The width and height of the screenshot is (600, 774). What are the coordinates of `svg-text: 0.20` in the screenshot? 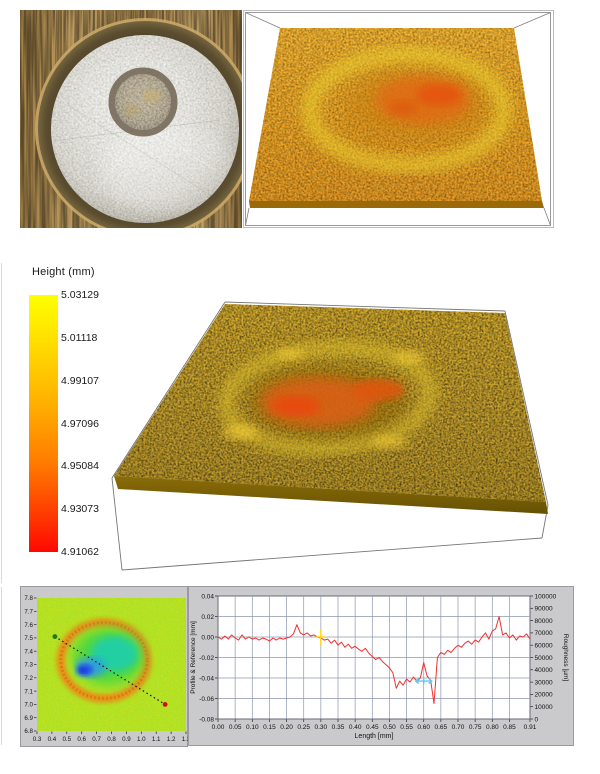 It's located at (286, 727).